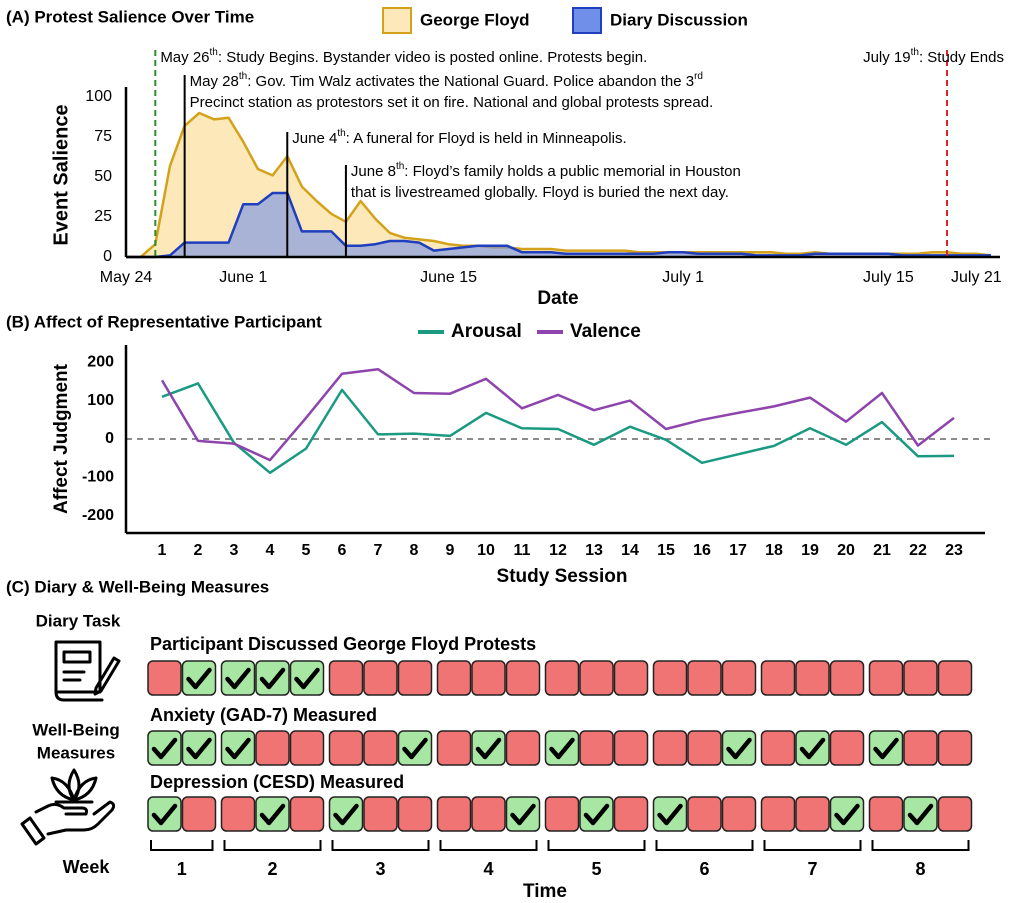  Describe the element at coordinates (812, 869) in the screenshot. I see `week-number: 7` at that location.